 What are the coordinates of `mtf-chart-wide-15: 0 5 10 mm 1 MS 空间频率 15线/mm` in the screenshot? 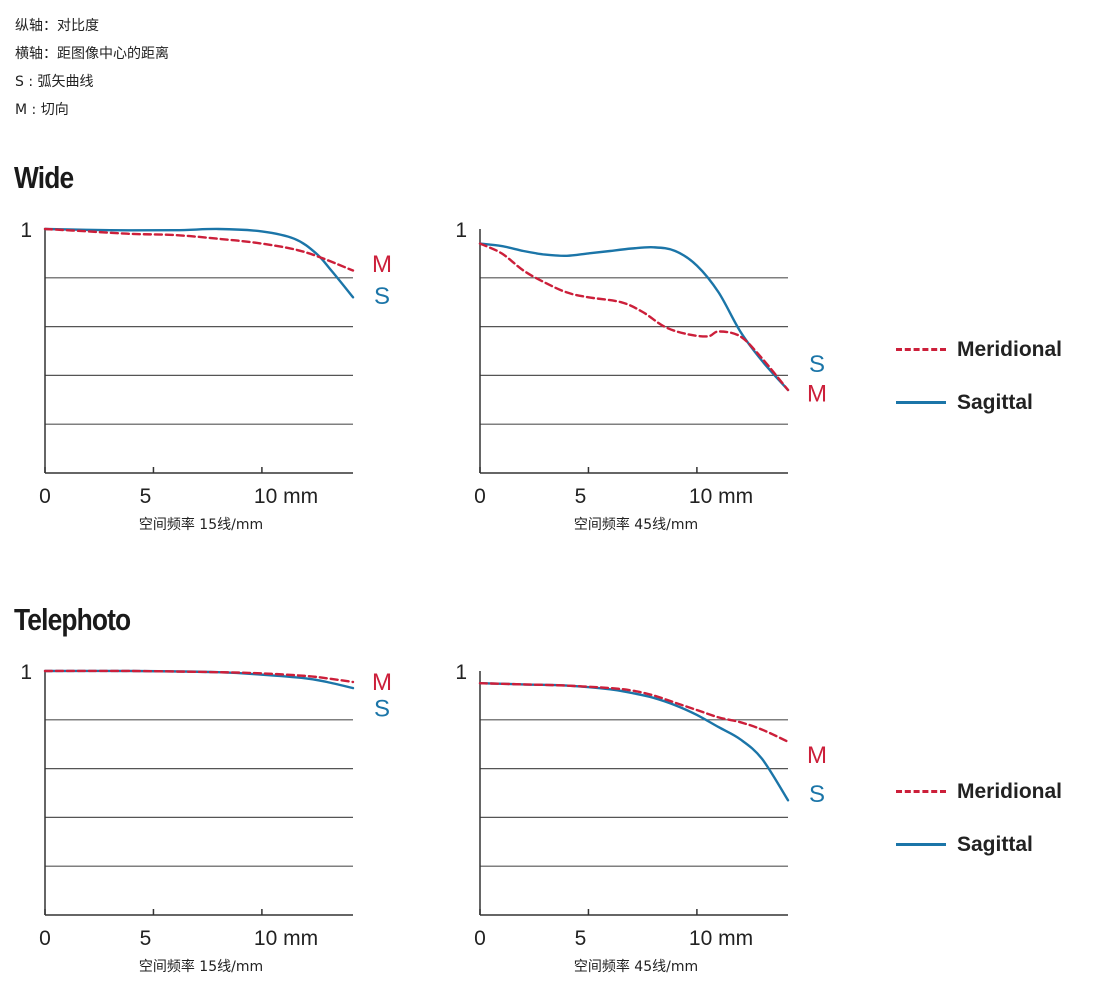 It's located at (206, 376).